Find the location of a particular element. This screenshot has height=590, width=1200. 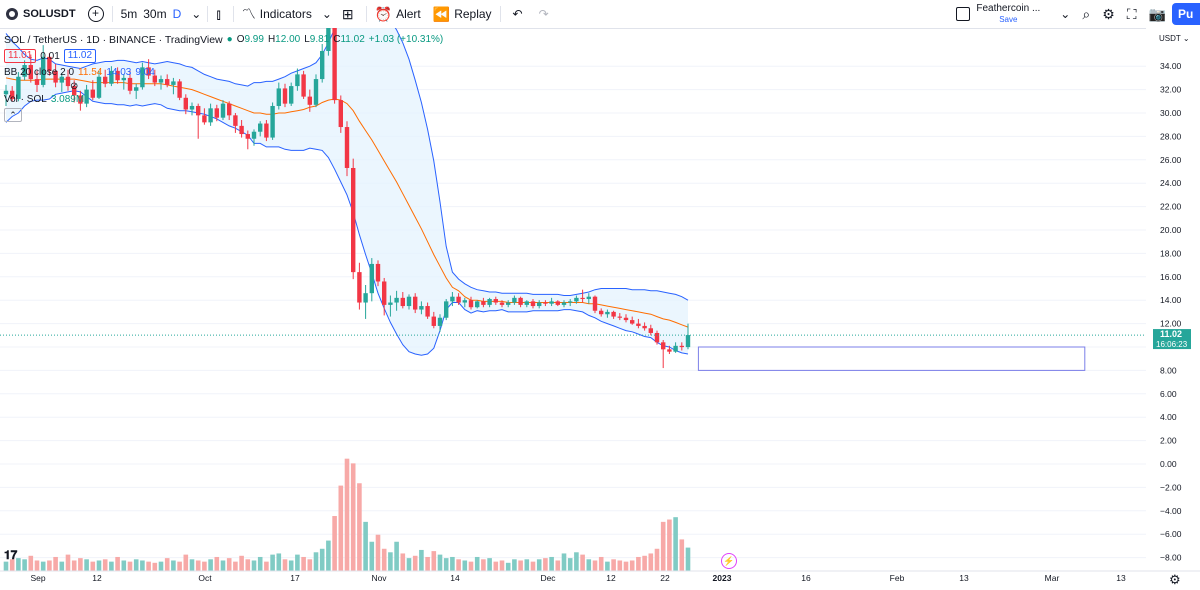

price-tick-label: 32.00 is located at coordinates (1171, 90).